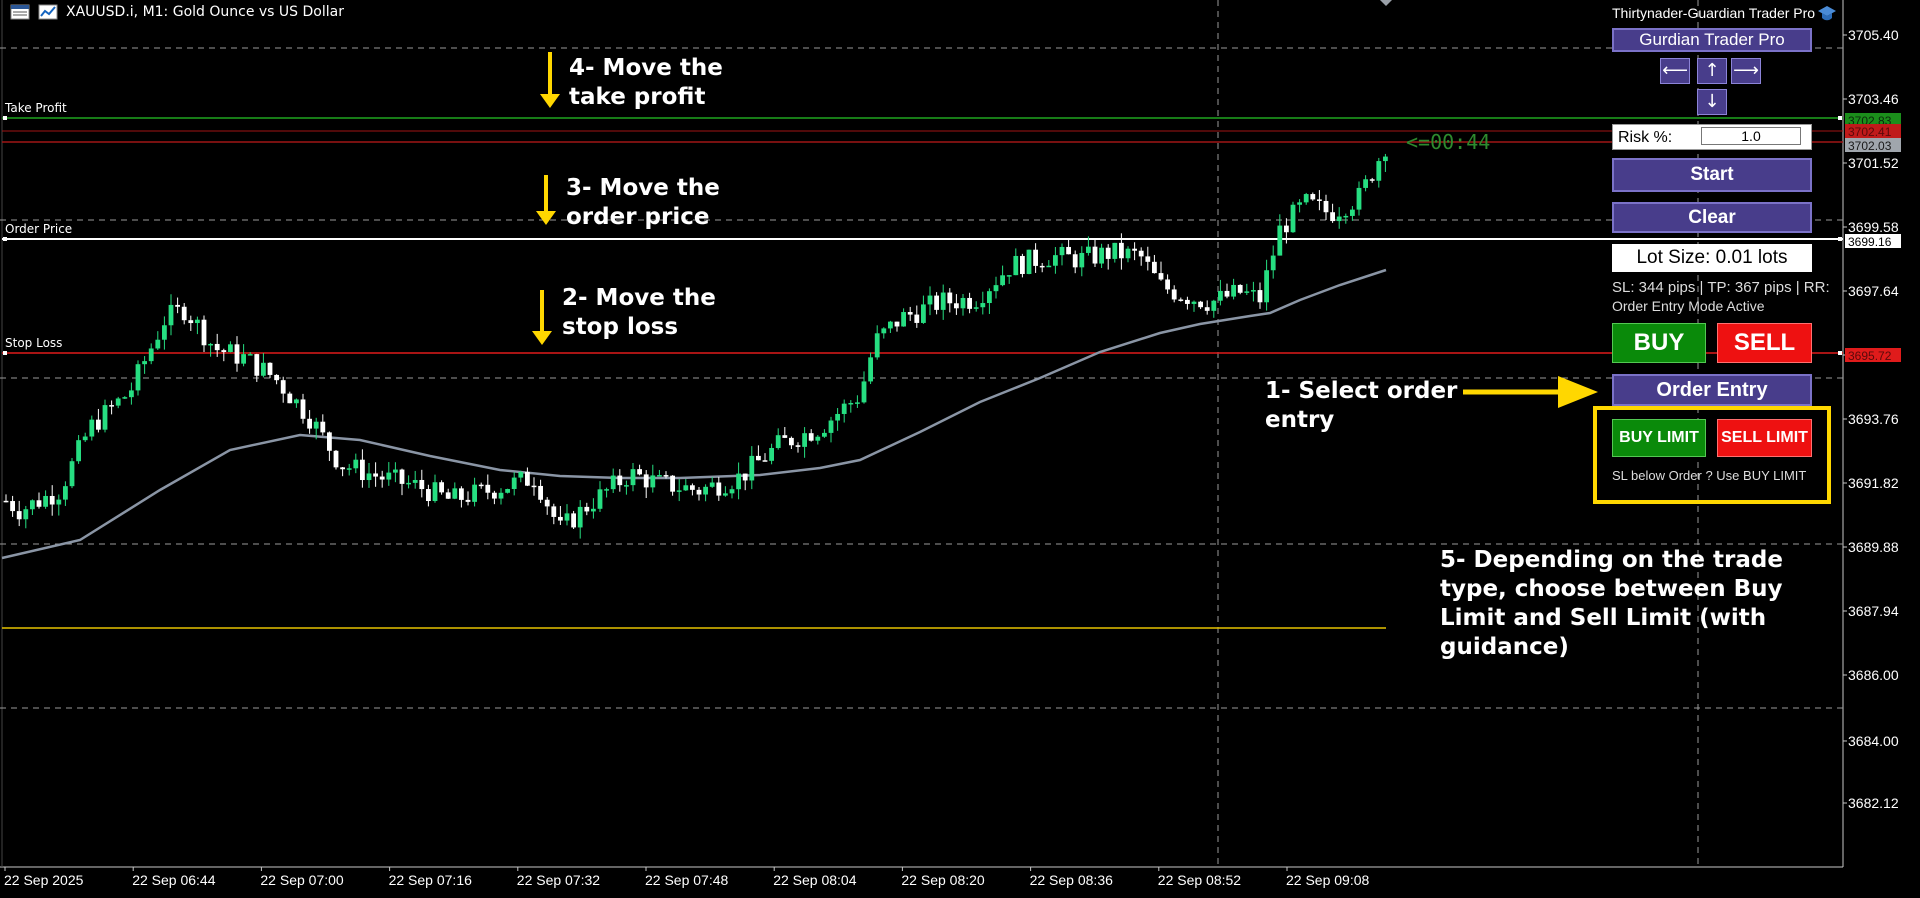 This screenshot has height=898, width=1920. What do you see at coordinates (1361, 391) in the screenshot?
I see `annotation-text: 1- Select order` at bounding box center [1361, 391].